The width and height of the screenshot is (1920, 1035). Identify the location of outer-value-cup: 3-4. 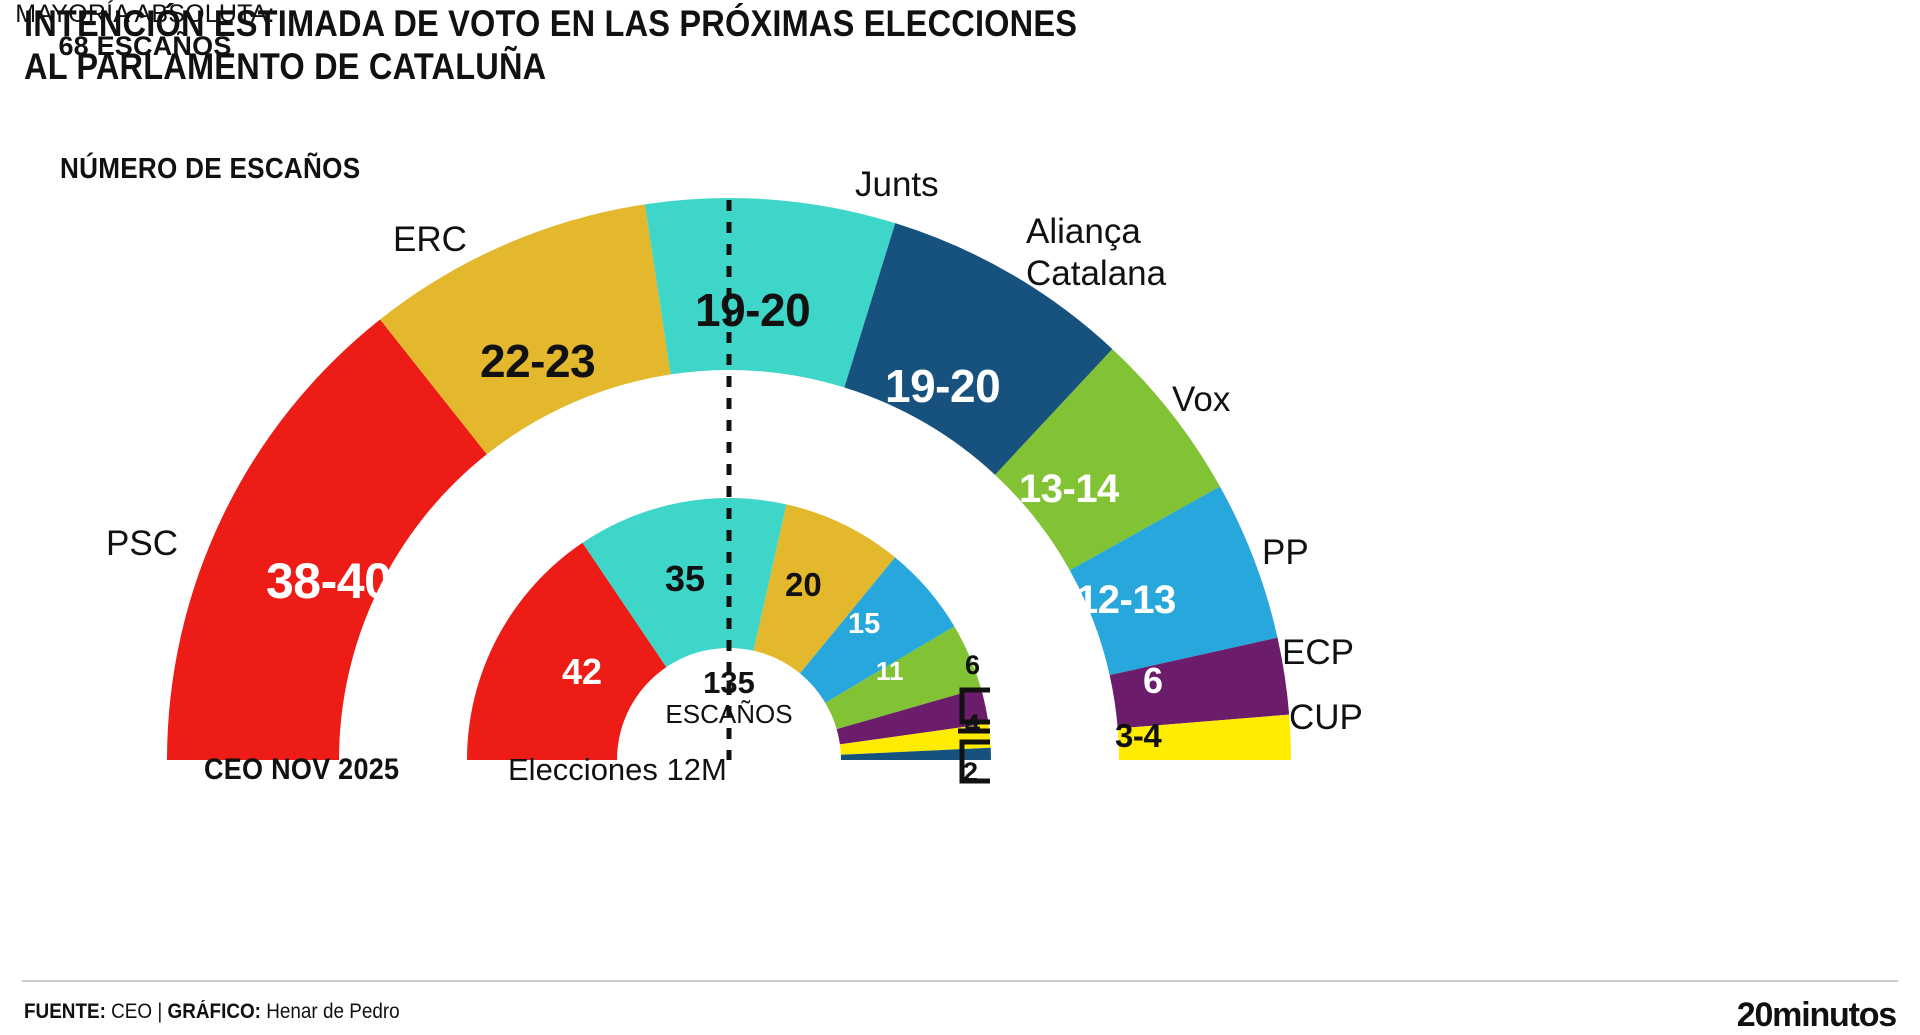
(1138, 735).